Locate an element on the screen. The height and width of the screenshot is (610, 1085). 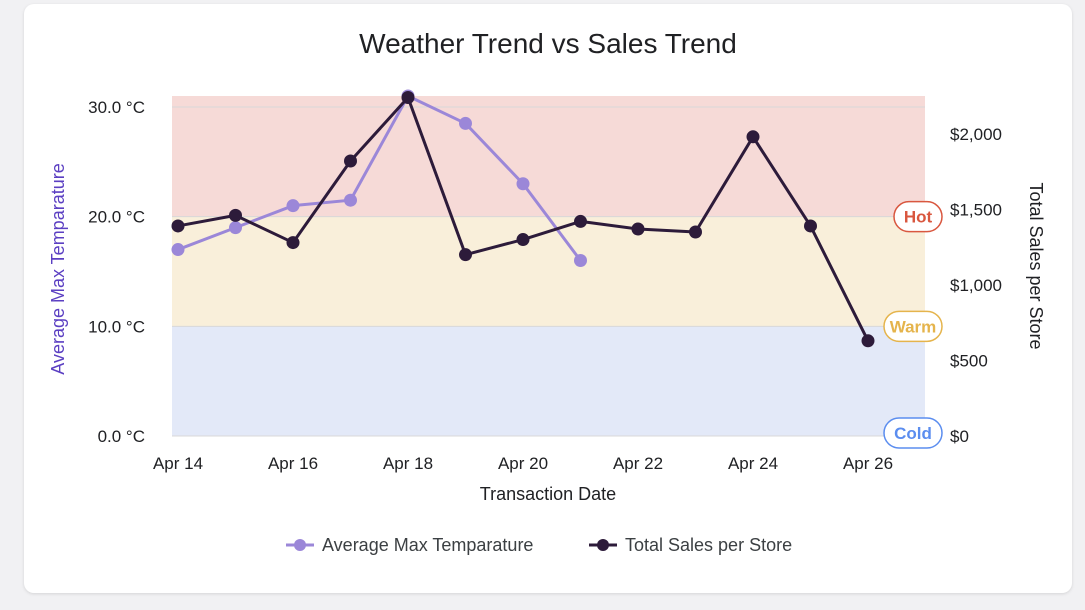
x-tick-label: Apr 24 is located at coordinates (753, 463).